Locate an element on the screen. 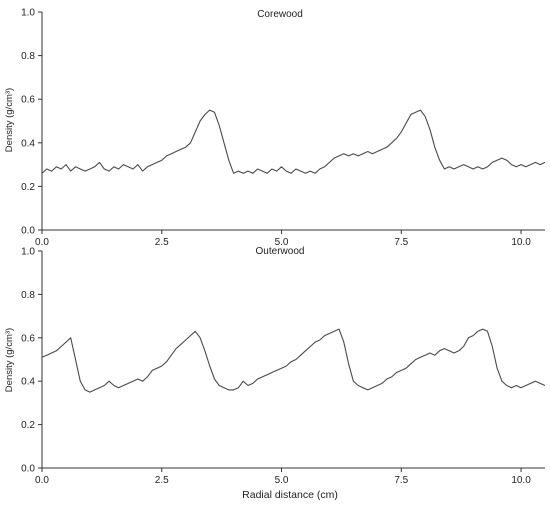 Image resolution: width=550 pixels, height=507 pixels. panel-title: Outerwood is located at coordinates (280, 251).